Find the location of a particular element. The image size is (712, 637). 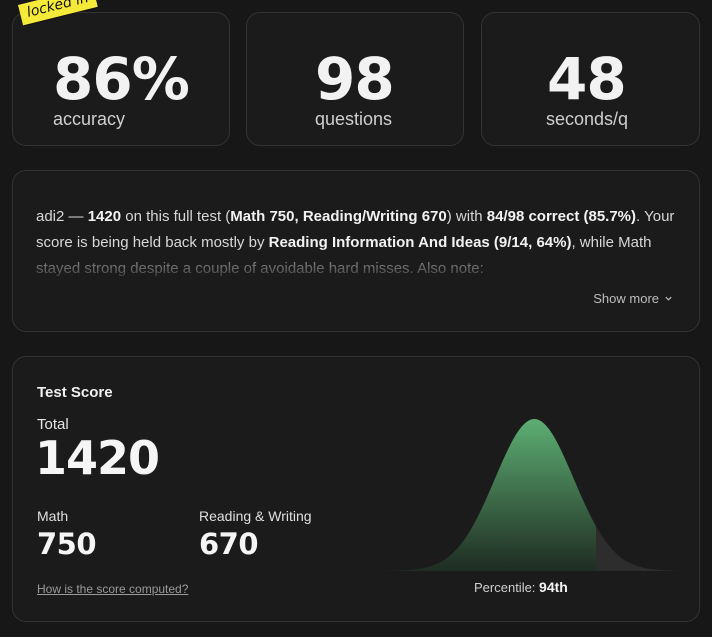

accuracy-card: 86% accuracy is located at coordinates (121, 79).